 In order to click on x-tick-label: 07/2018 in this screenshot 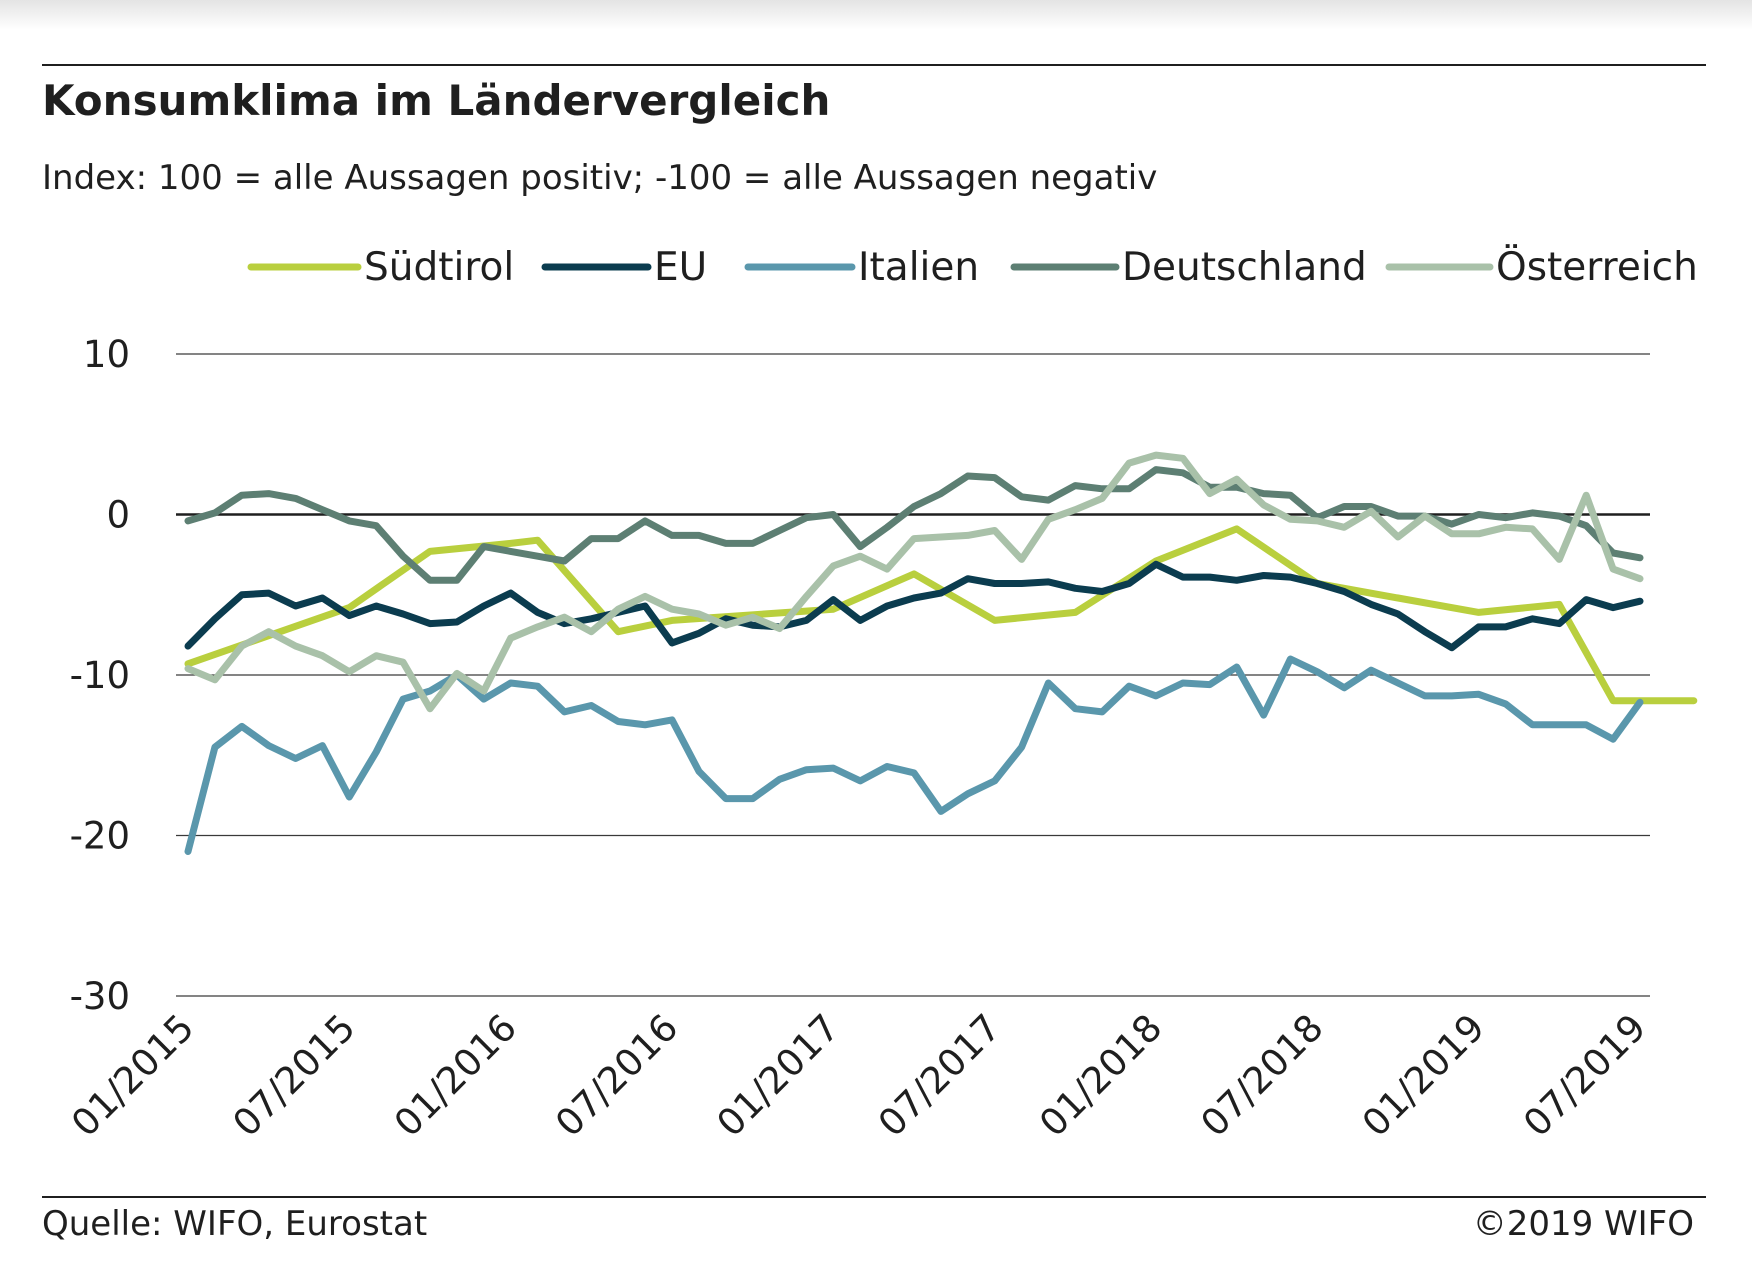, I will do `click(1262, 1075)`.